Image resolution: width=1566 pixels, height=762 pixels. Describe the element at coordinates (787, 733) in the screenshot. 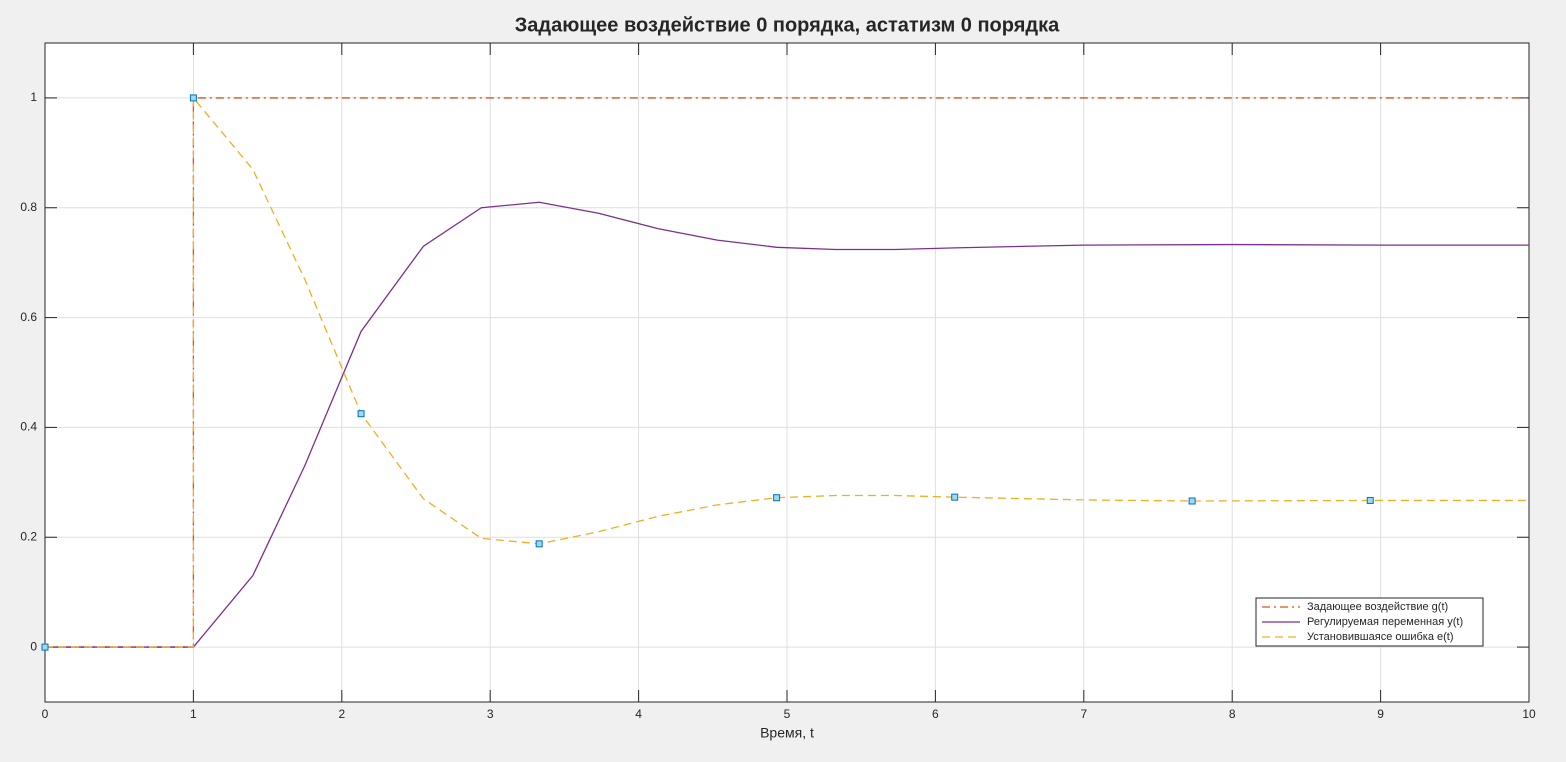

I see `x-axis-label: Время, t` at that location.